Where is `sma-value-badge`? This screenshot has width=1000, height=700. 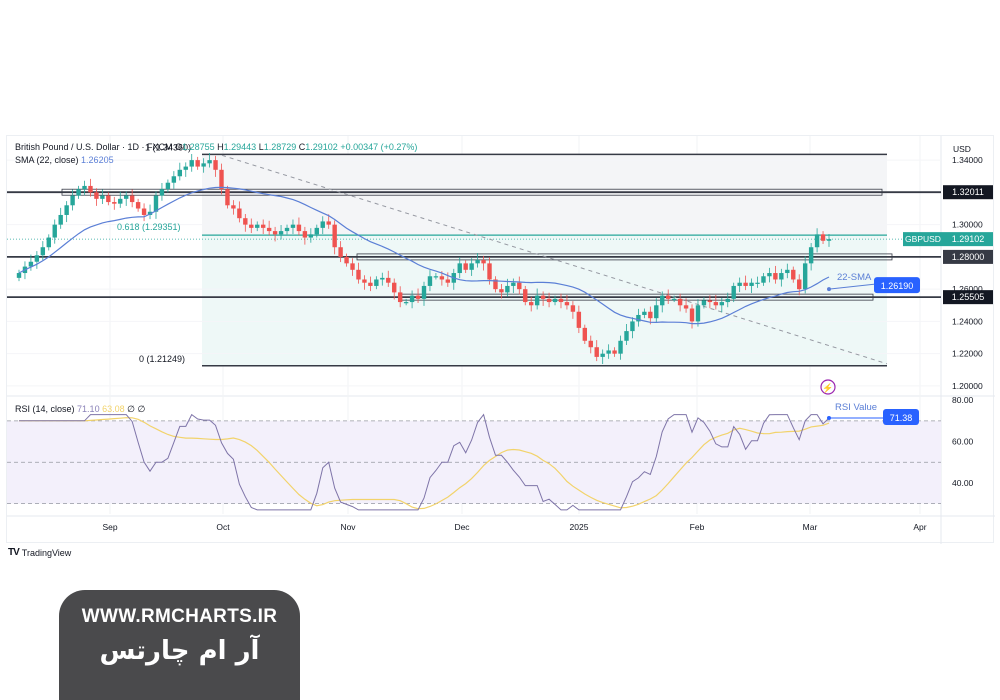
sma-value-badge is located at coordinates (897, 285).